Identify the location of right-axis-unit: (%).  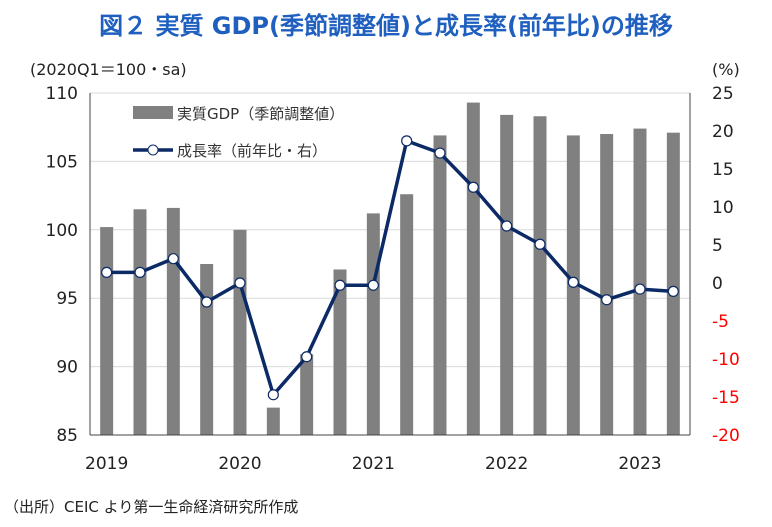
(726, 69).